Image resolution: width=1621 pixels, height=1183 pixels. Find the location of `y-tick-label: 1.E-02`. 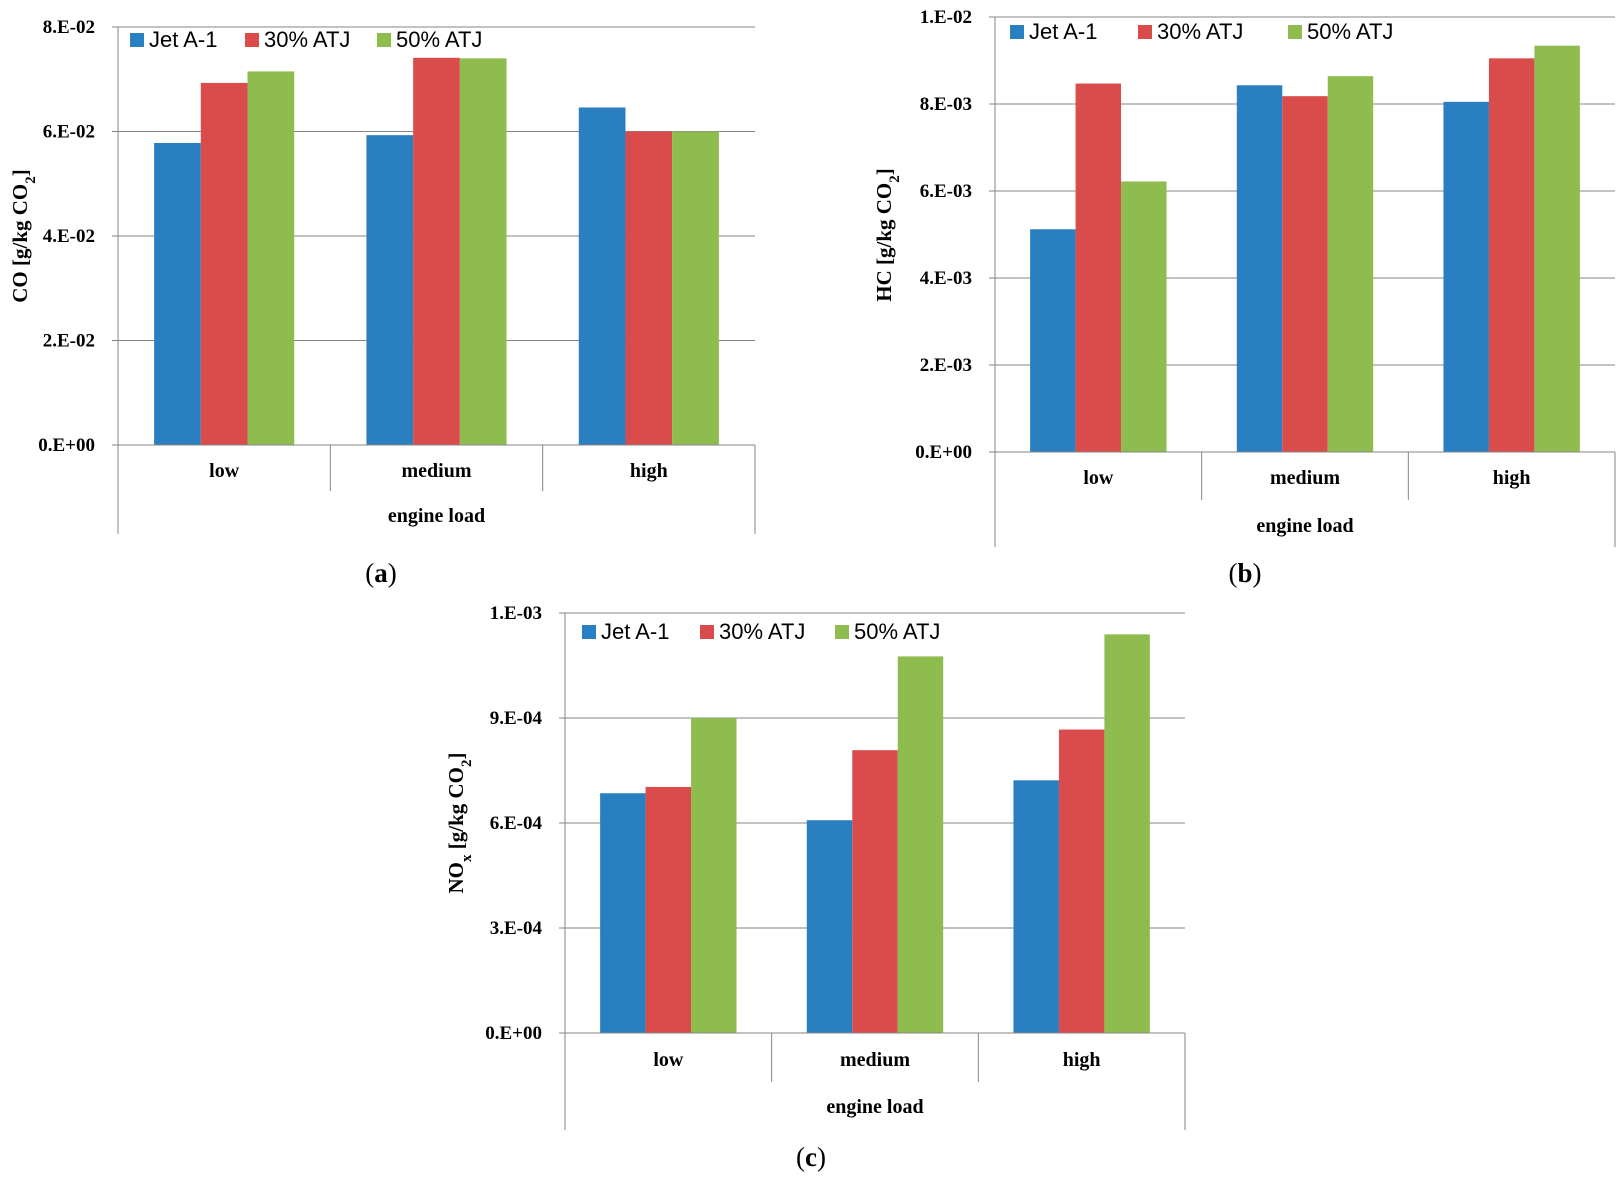

y-tick-label: 1.E-02 is located at coordinates (946, 17).